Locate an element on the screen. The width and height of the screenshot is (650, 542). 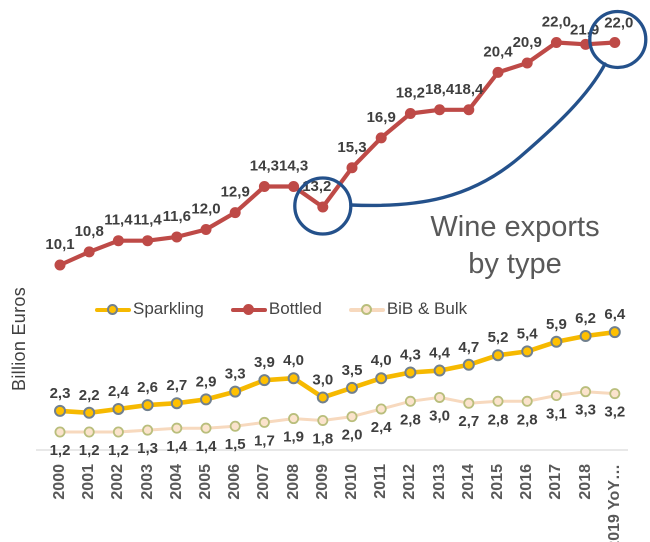
sparkling-data-label: 2,3 is located at coordinates (60, 393).